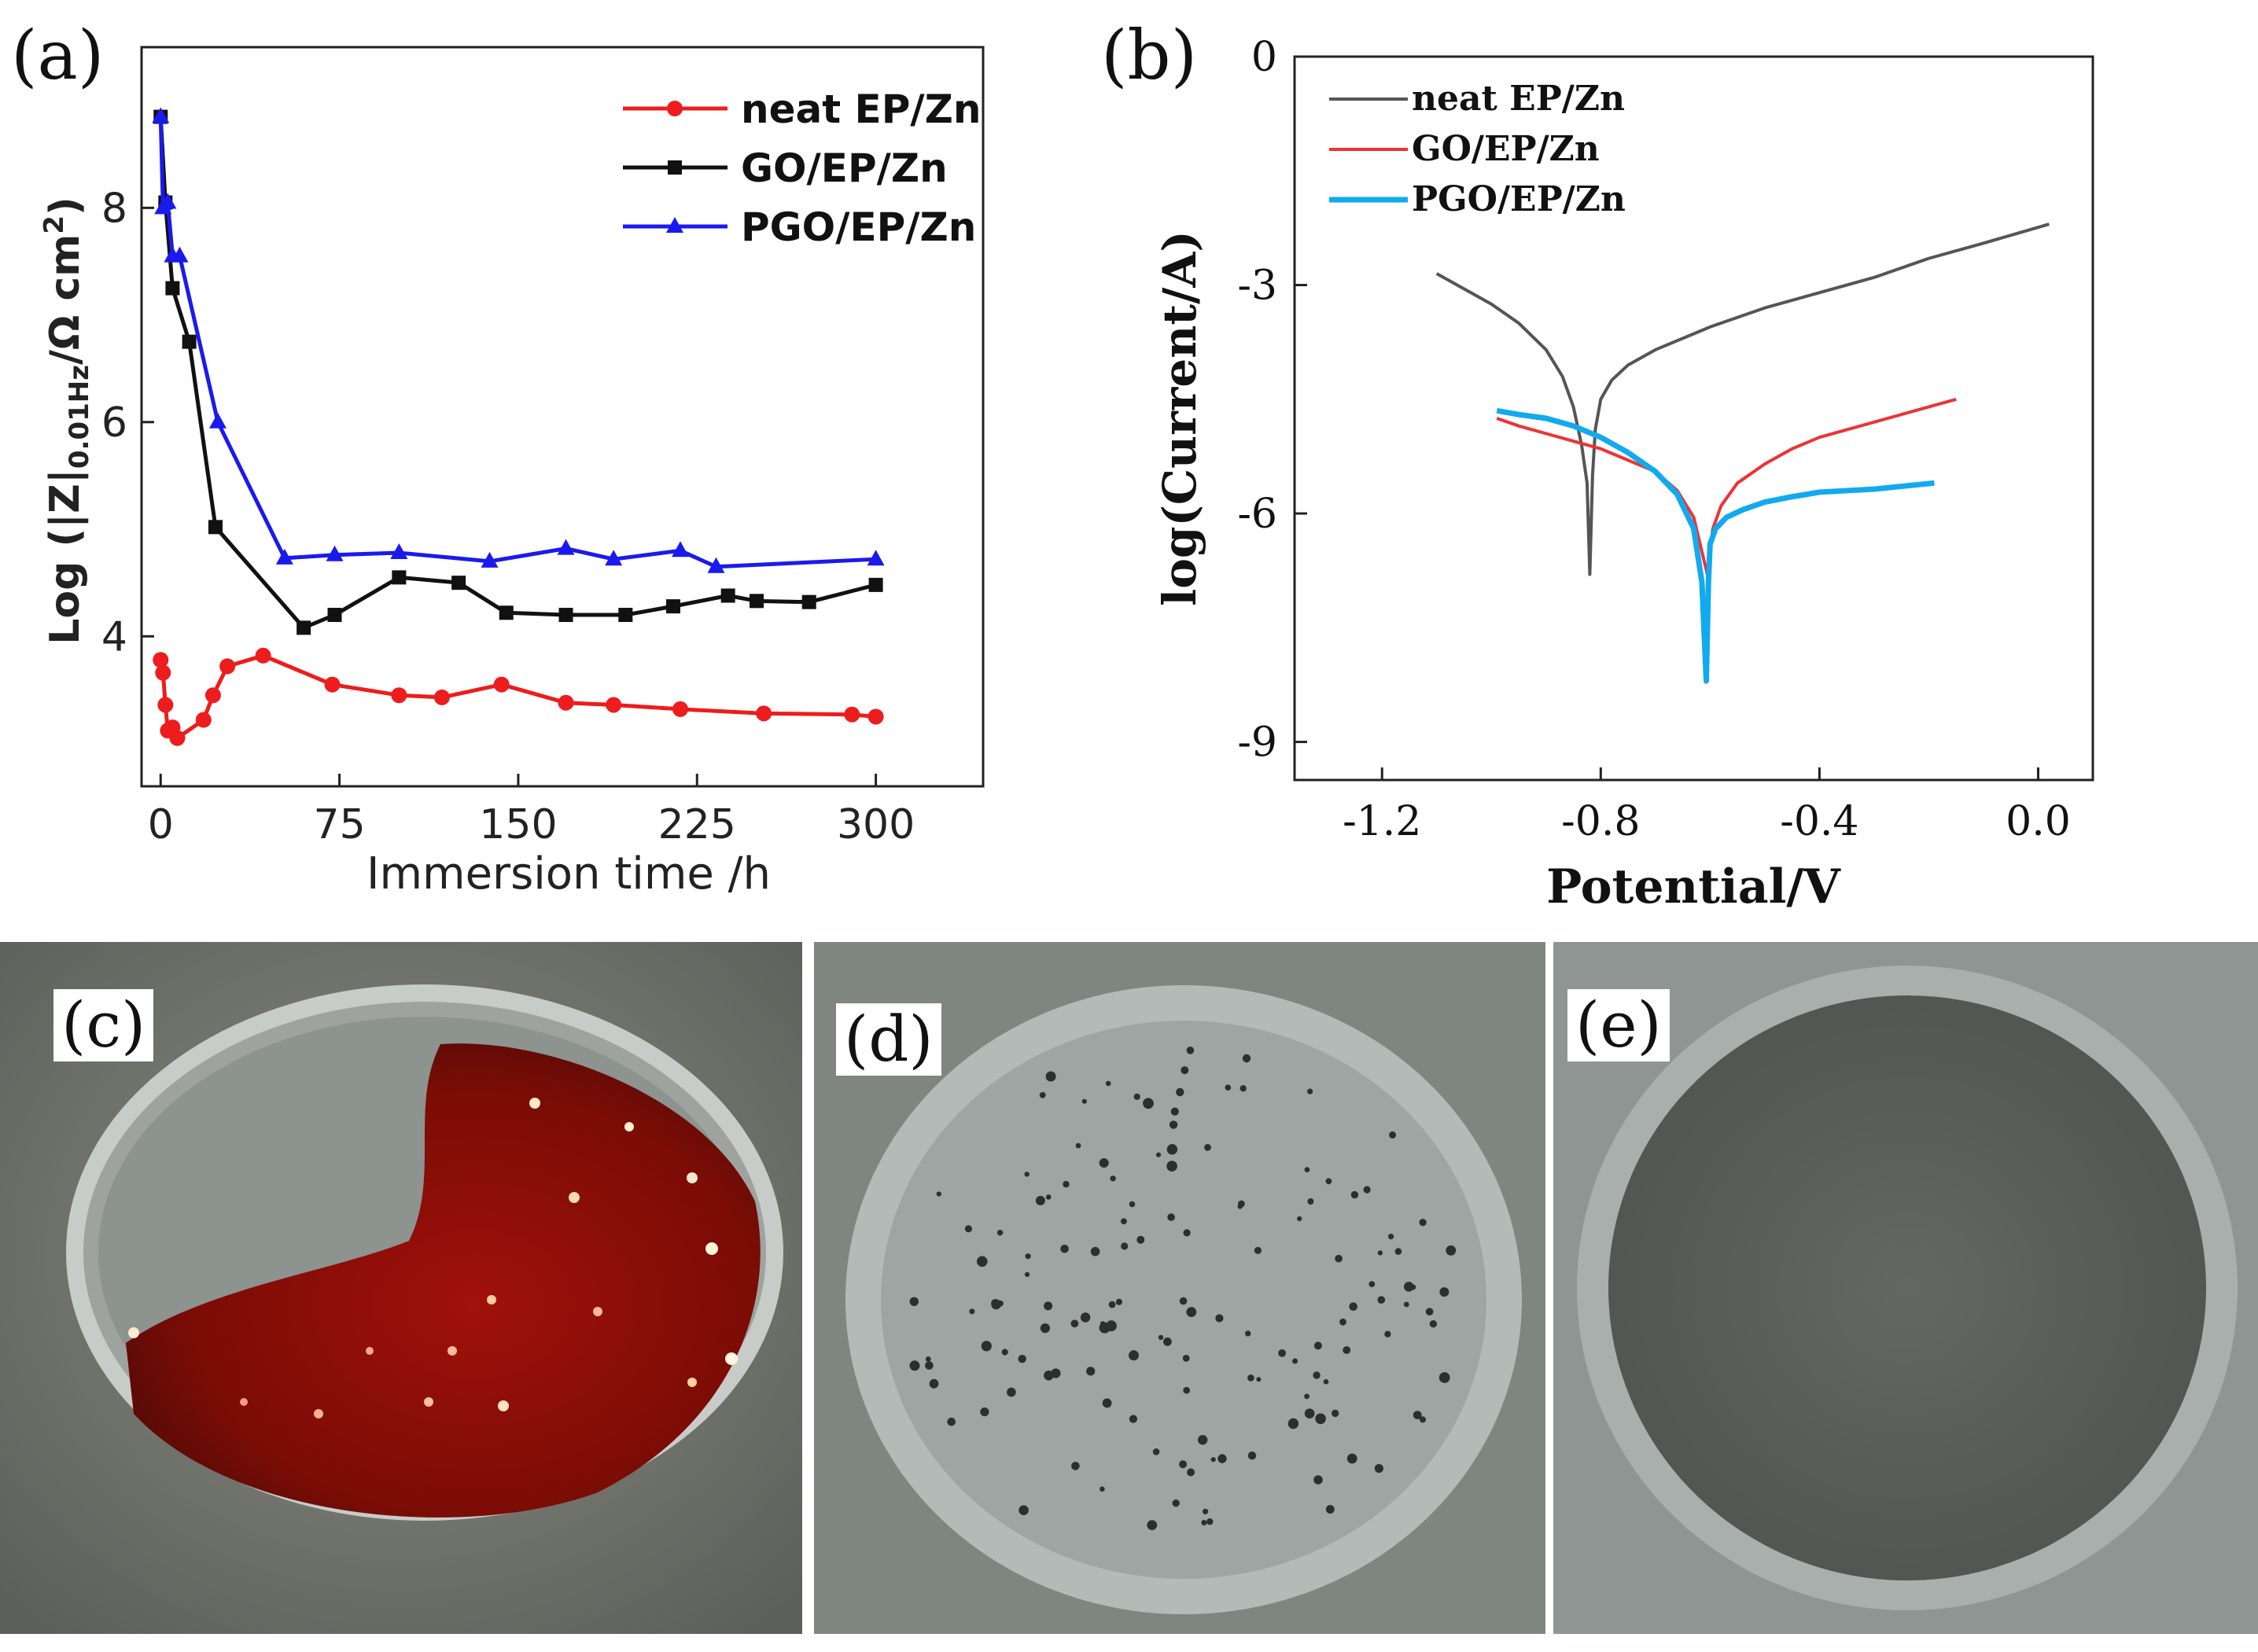  Describe the element at coordinates (1707, 806) in the screenshot. I see `x-axis-ticks-b: -1.2 -0.8 -0.4 0.0` at that location.